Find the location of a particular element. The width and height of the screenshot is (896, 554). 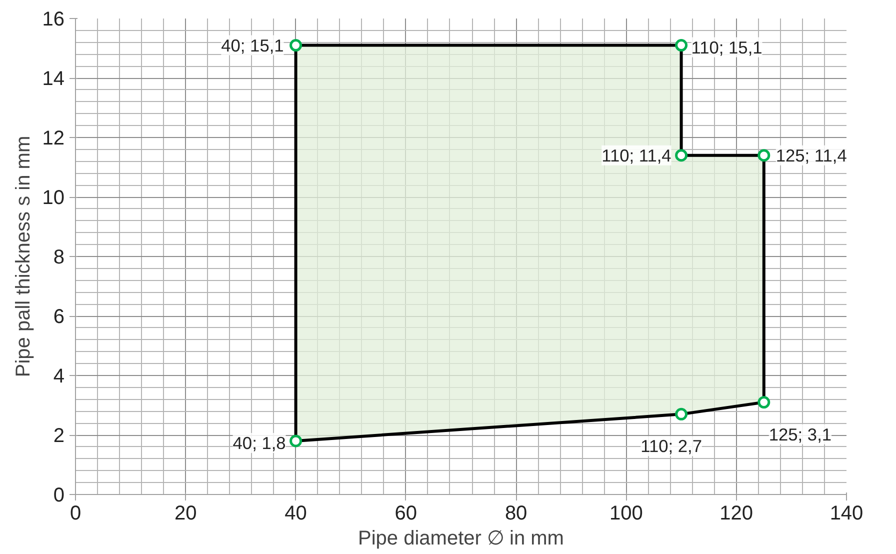

y-tick-label: 16 is located at coordinates (53, 19).